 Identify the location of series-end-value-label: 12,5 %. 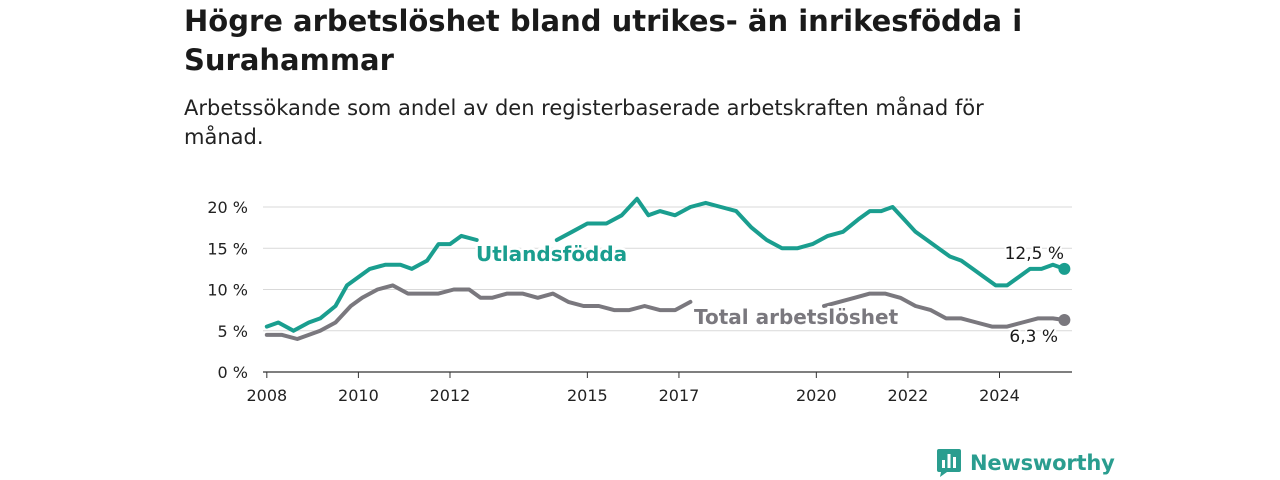
(1034, 254).